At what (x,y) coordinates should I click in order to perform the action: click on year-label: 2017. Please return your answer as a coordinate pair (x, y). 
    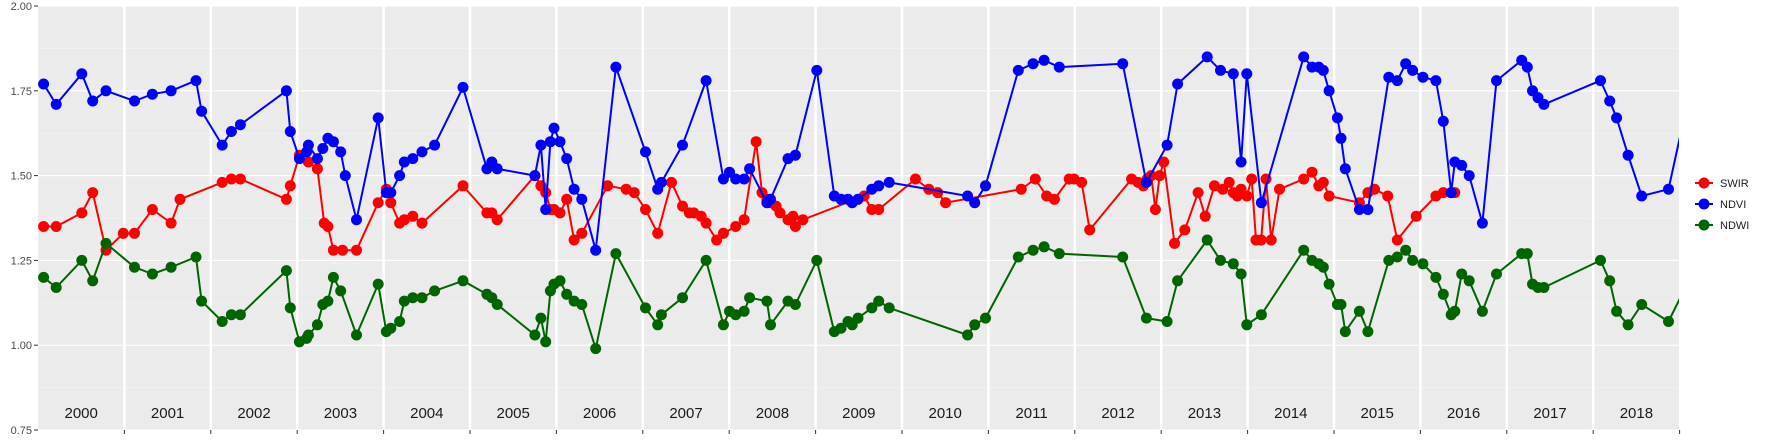
    Looking at the image, I should click on (1549, 413).